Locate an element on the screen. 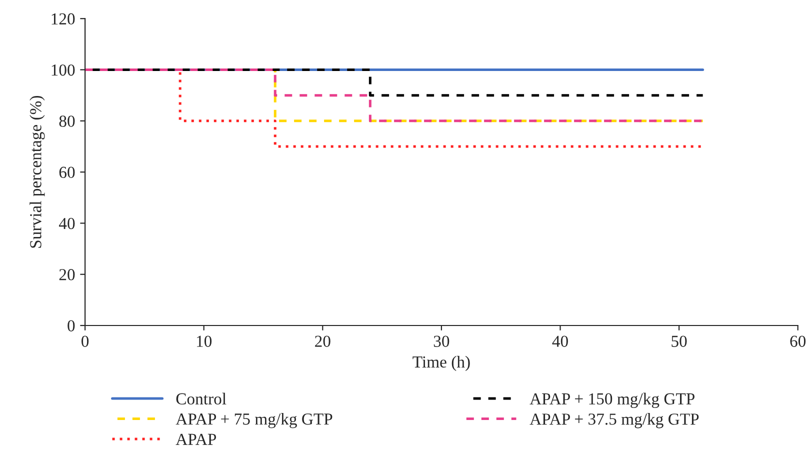  x-tick-label: 0 is located at coordinates (85, 341).